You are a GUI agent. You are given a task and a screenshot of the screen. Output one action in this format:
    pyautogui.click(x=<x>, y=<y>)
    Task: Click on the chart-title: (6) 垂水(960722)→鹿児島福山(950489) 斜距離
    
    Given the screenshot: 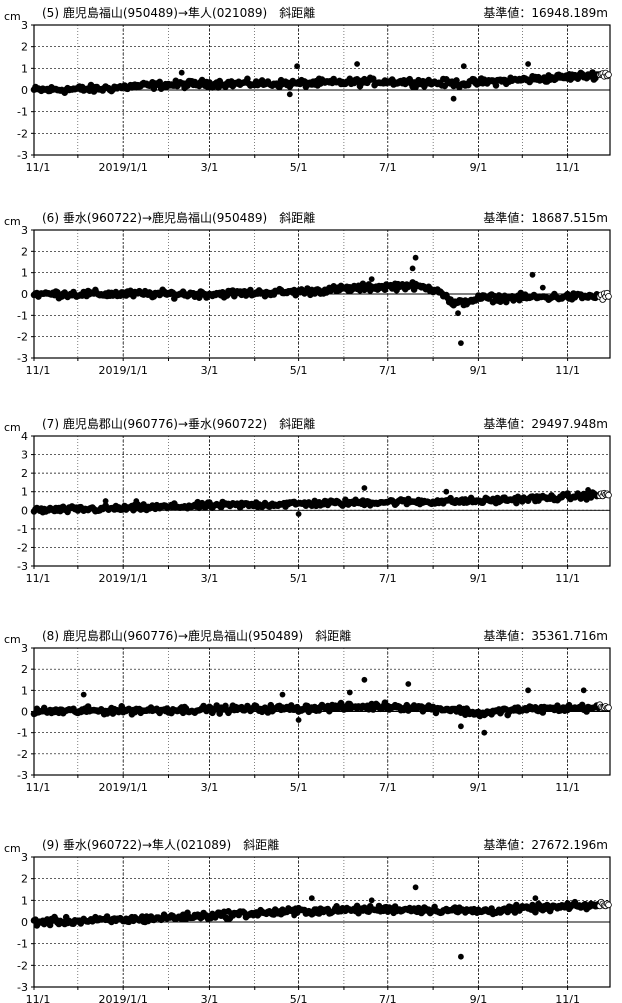 What is the action you would take?
    pyautogui.click(x=178, y=217)
    